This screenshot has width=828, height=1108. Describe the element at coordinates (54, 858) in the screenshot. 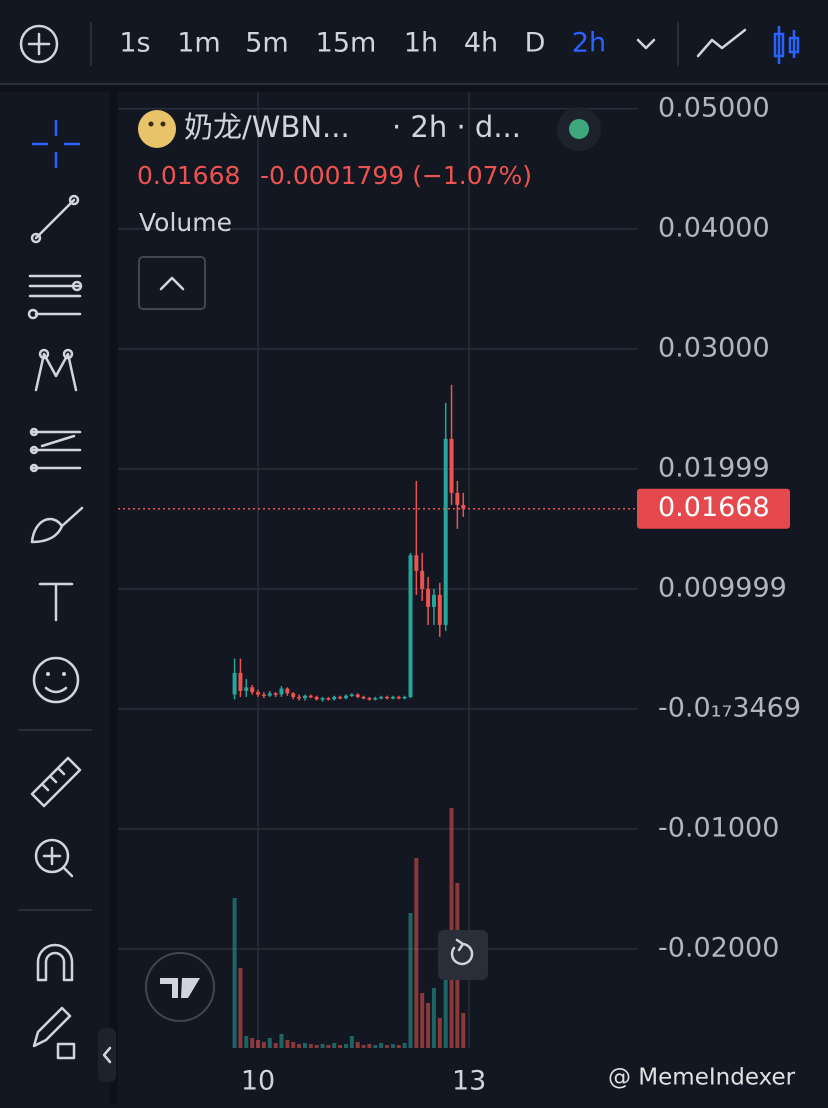

I see `zoom-tool` at that location.